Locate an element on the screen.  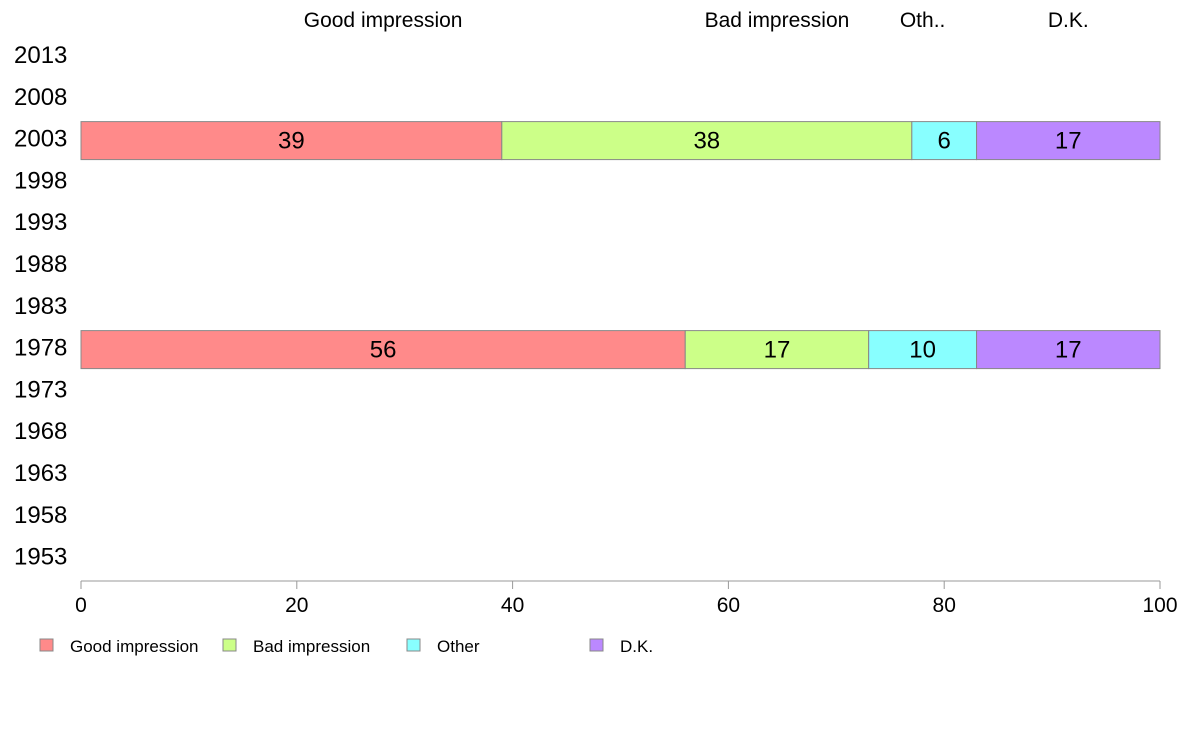
bar-value-label: 6 is located at coordinates (944, 141).